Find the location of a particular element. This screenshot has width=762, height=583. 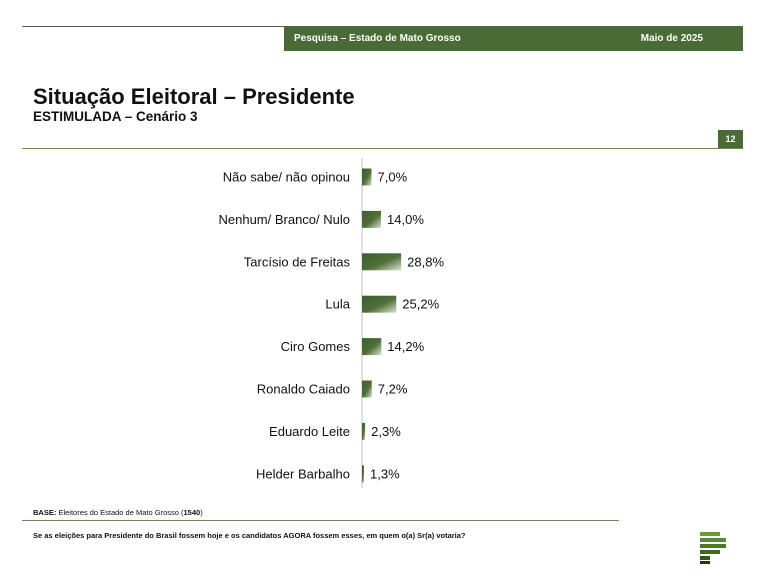

survey-title: Pesquisa – Estado de Mato Grosso is located at coordinates (377, 38).